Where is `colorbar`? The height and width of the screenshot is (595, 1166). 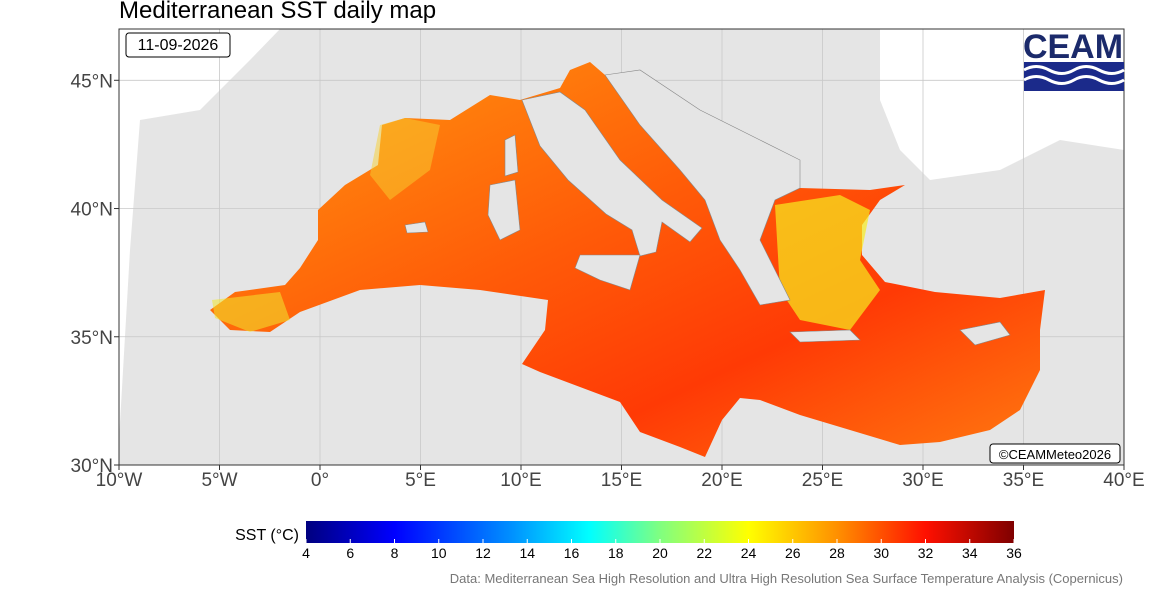 colorbar is located at coordinates (660, 532).